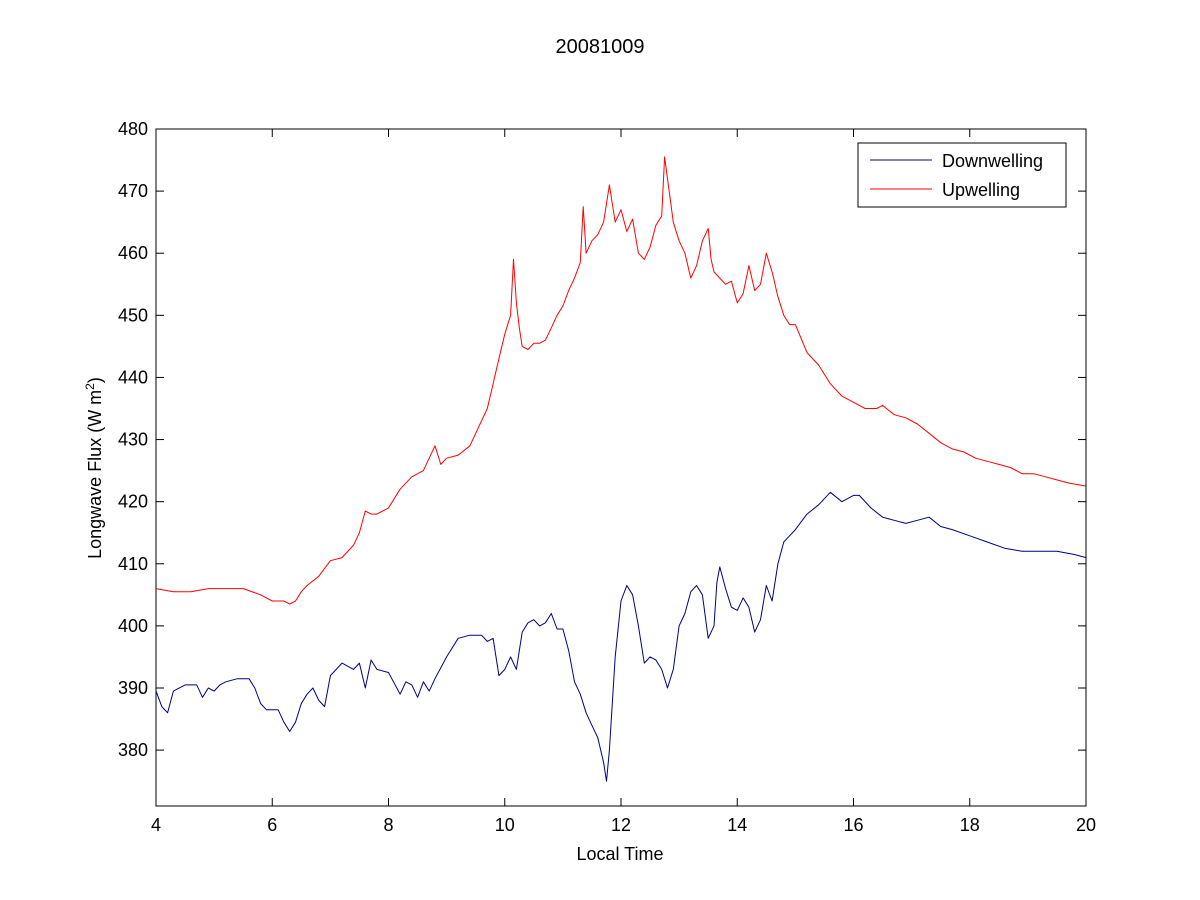 This screenshot has height=900, width=1200. Describe the element at coordinates (621, 825) in the screenshot. I see `x-tick-label: 12` at that location.